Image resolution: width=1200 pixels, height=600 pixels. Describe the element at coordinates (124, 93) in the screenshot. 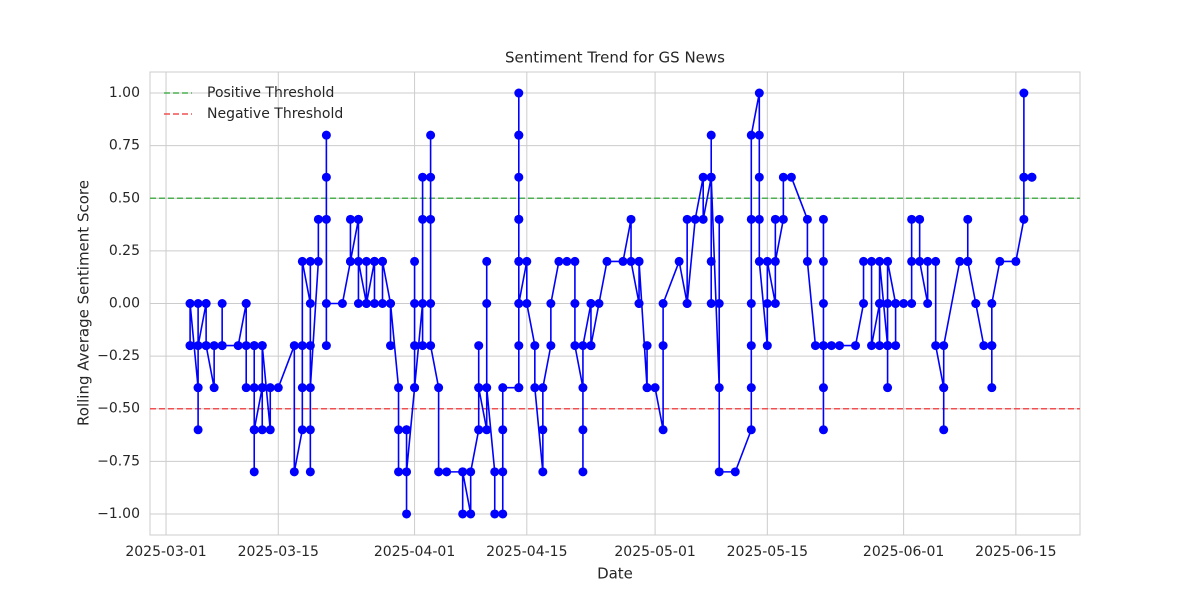

I see `y-tick-label: 1.00` at that location.